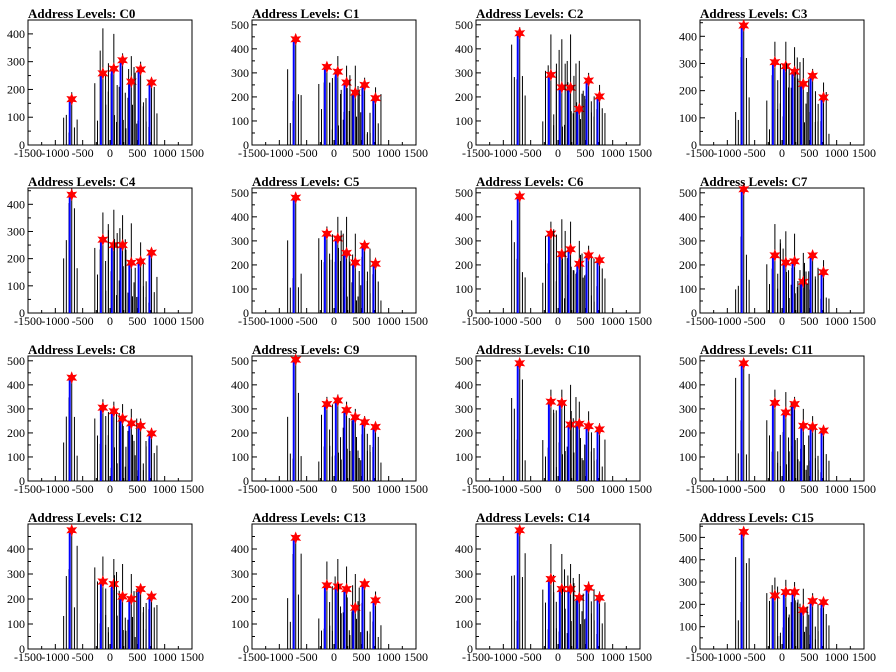  What do you see at coordinates (105, 593) in the screenshot?
I see `chart-svg: 0 100 200 300 400 -1500 -1000 -500 0 500 1000 1500` at bounding box center [105, 593].